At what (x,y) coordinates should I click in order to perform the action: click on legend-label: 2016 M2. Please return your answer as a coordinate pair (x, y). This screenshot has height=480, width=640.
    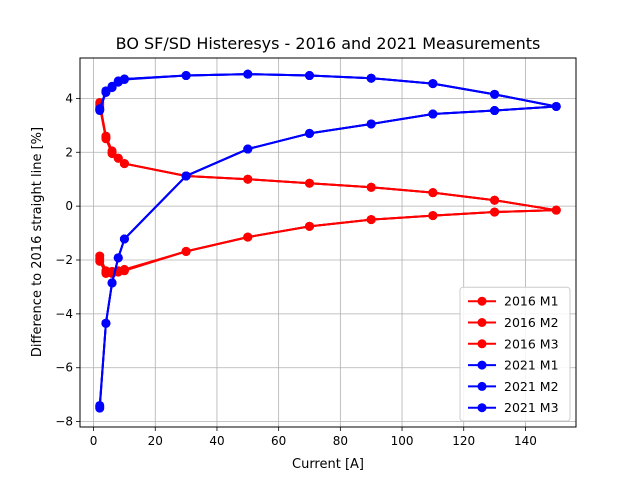
    Looking at the image, I should click on (531, 322).